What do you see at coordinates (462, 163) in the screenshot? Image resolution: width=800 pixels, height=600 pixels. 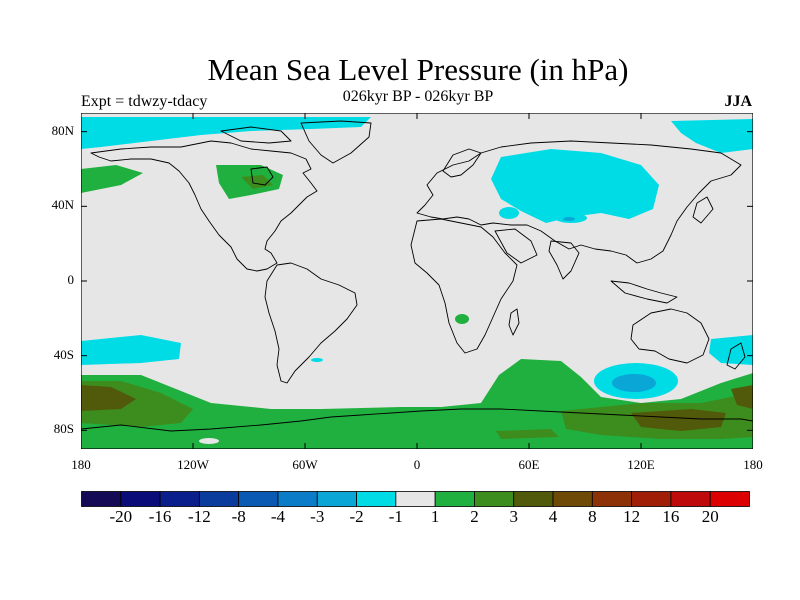 I see `scandinavia-coast` at bounding box center [462, 163].